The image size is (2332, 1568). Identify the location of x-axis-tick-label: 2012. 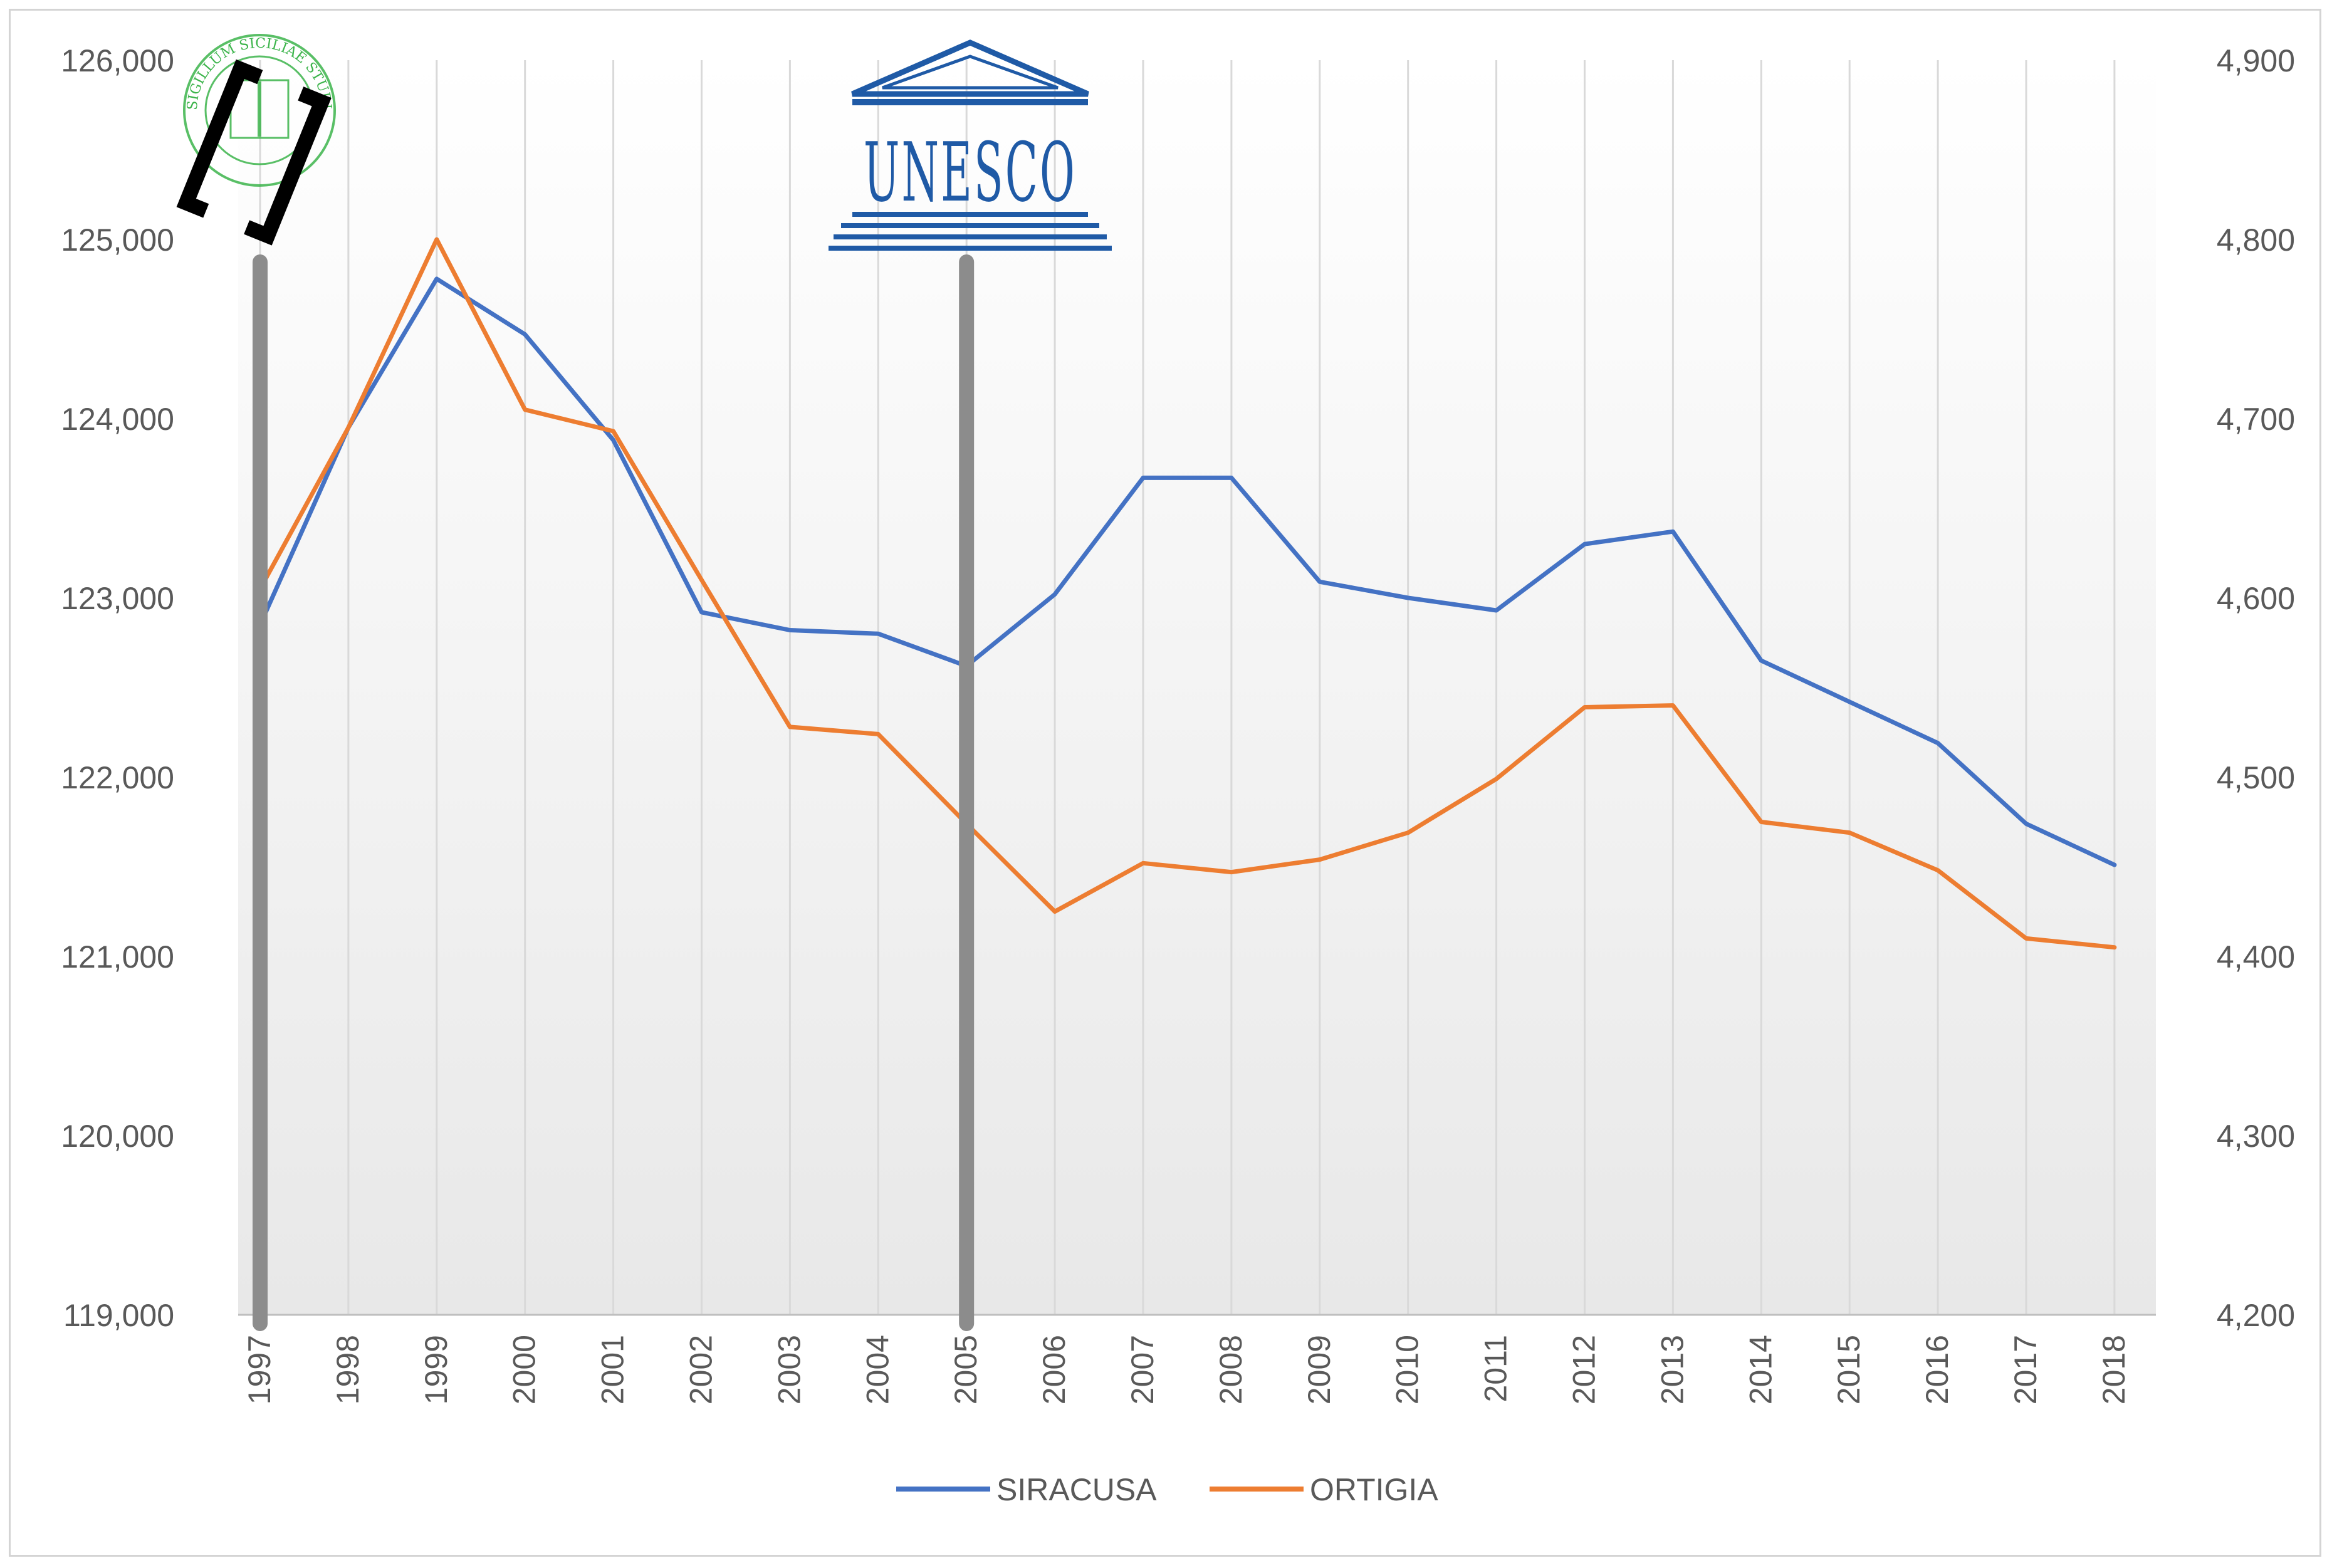
(1584, 1369).